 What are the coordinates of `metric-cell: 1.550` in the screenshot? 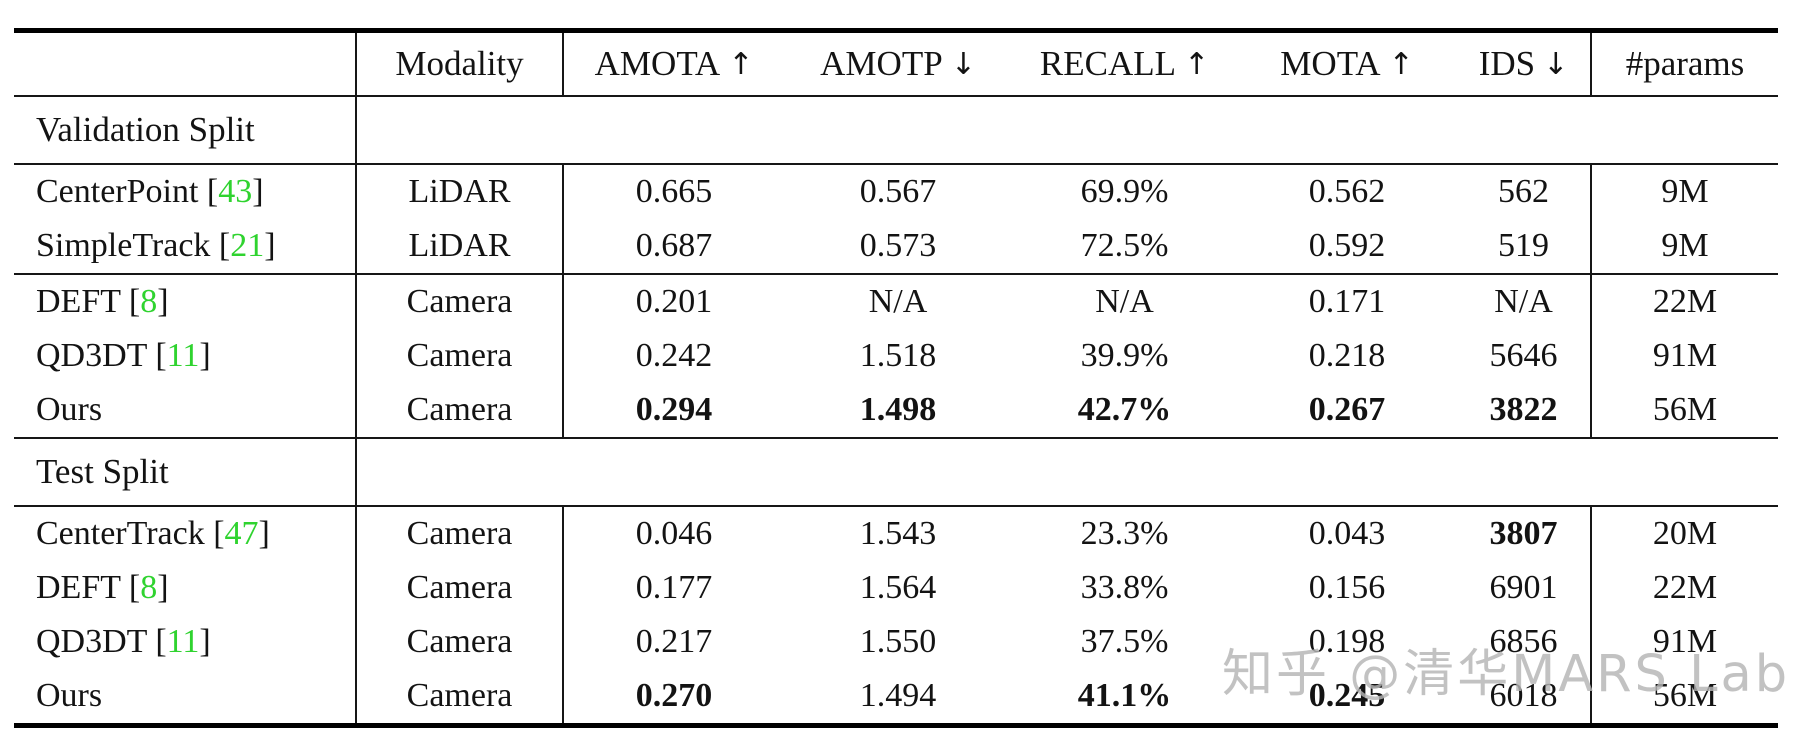 It's located at (898, 641).